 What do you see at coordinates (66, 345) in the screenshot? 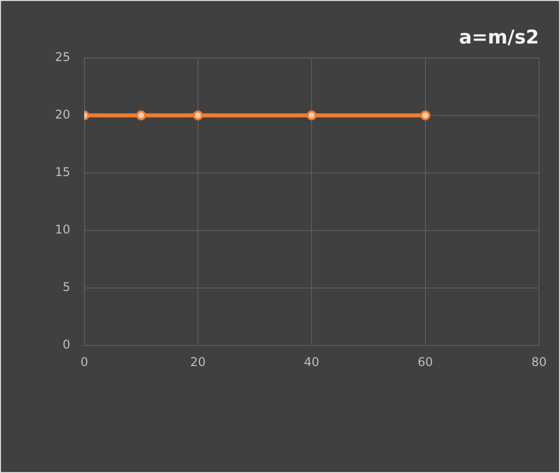
I see `y-tick-label: 0` at bounding box center [66, 345].